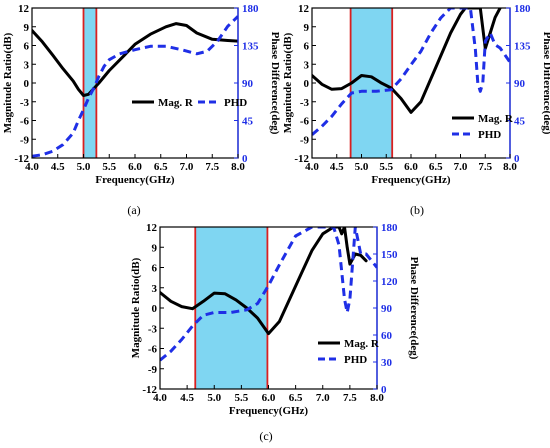 The image size is (550, 448). I want to click on panel-label: (a), so click(133, 210).